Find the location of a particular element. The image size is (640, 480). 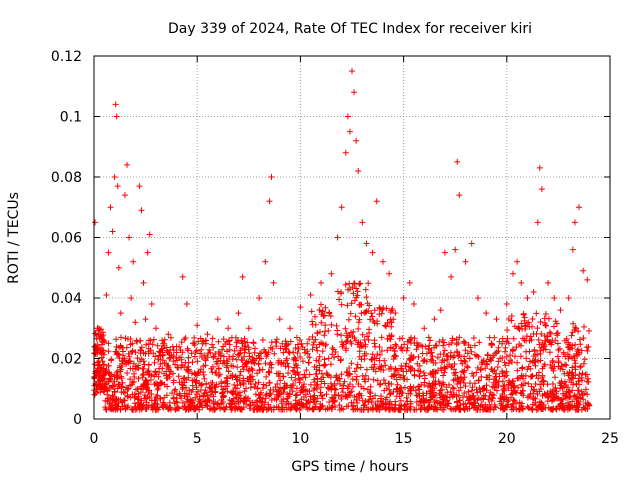

y-tick-label: 0.12 is located at coordinates (66, 57).